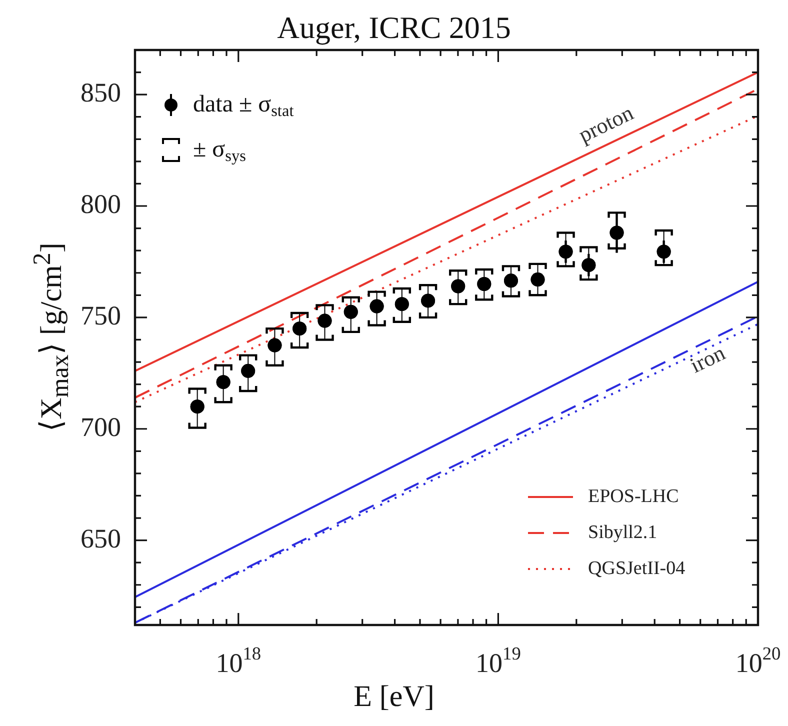 The width and height of the screenshot is (788, 726). Describe the element at coordinates (623, 532) in the screenshot. I see `legend-label: Sibyll2.1` at that location.